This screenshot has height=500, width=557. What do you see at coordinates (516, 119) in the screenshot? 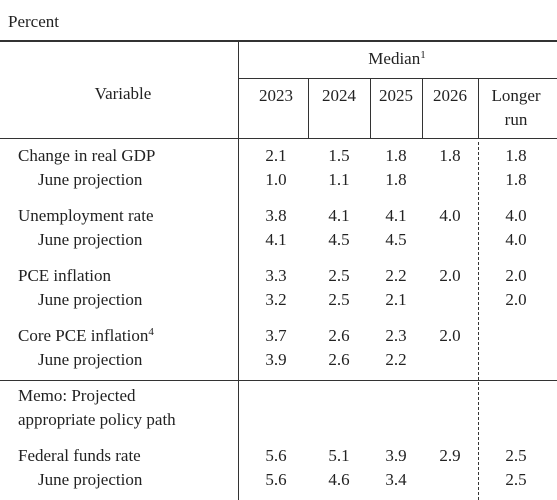
I see `column-header: run` at bounding box center [516, 119].